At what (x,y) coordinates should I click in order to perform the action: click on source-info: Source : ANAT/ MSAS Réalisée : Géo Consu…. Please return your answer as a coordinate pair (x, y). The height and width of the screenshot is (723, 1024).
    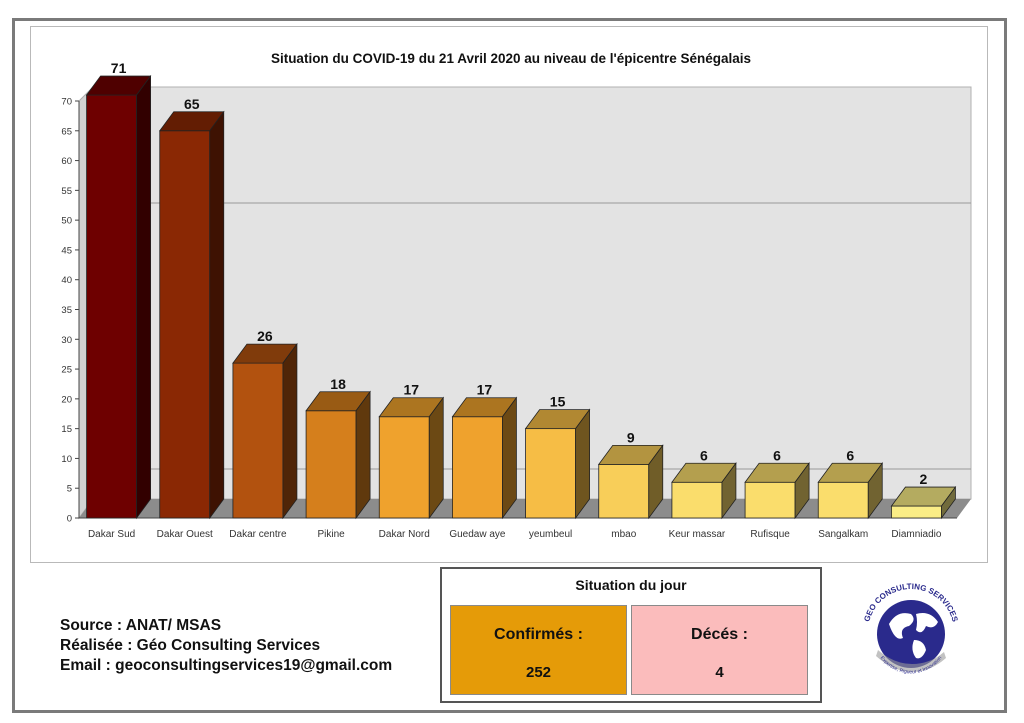
    Looking at the image, I should click on (226, 646).